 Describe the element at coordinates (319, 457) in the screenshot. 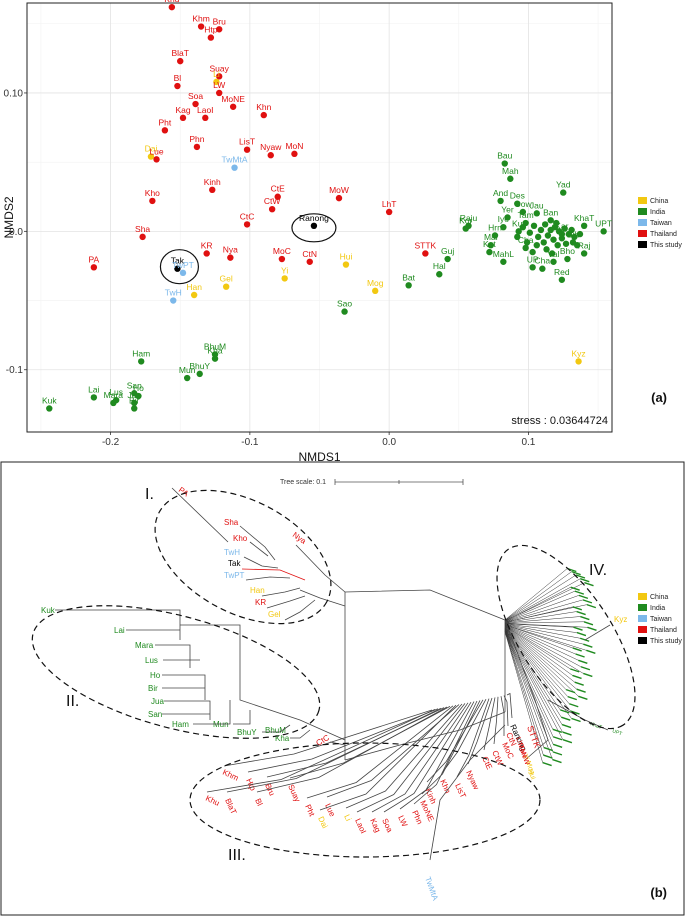

I see `x-axis-label: NMDS1` at that location.